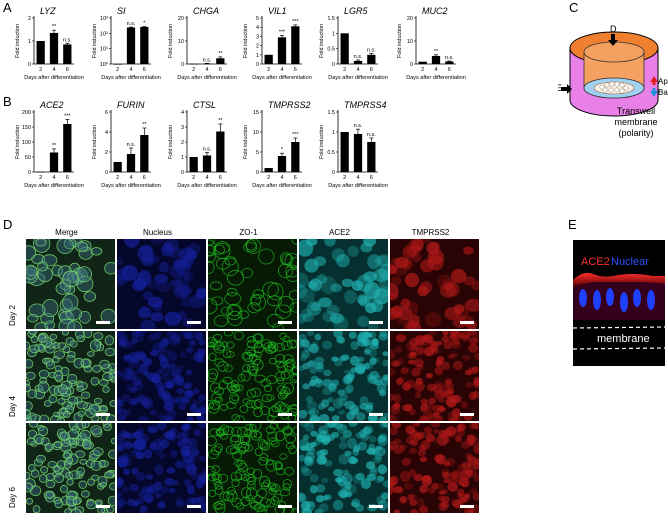  What do you see at coordinates (131, 78) in the screenshot?
I see `x-axis-label-a-1: Days after differentiation` at bounding box center [131, 78].